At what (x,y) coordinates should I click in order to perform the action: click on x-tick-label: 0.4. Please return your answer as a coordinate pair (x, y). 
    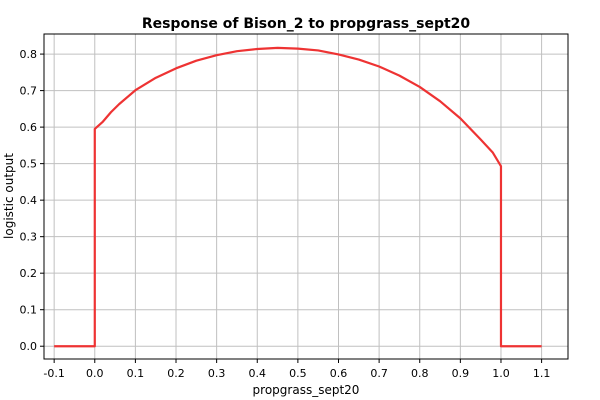
    Looking at the image, I should click on (258, 373).